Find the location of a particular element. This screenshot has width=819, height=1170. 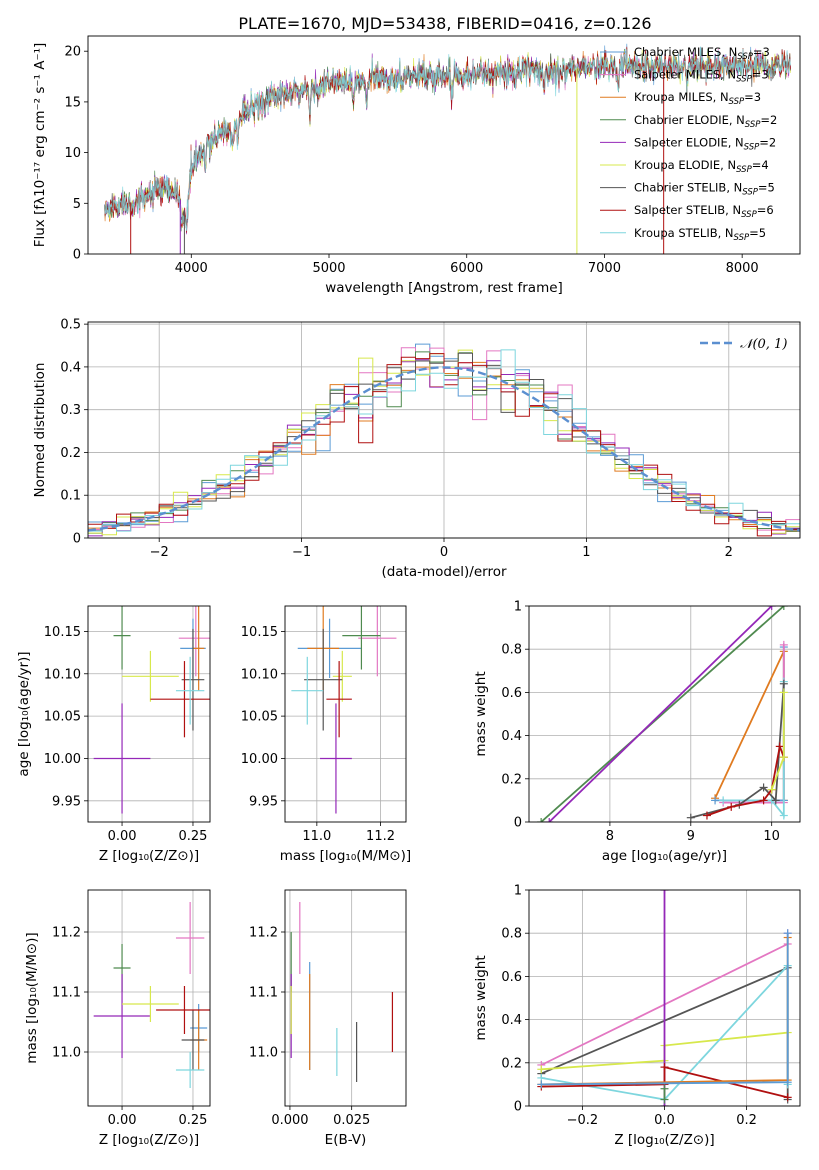

legend-label-salp_miles: Salpeter MILES, NSSP=3 is located at coordinates (701, 76).